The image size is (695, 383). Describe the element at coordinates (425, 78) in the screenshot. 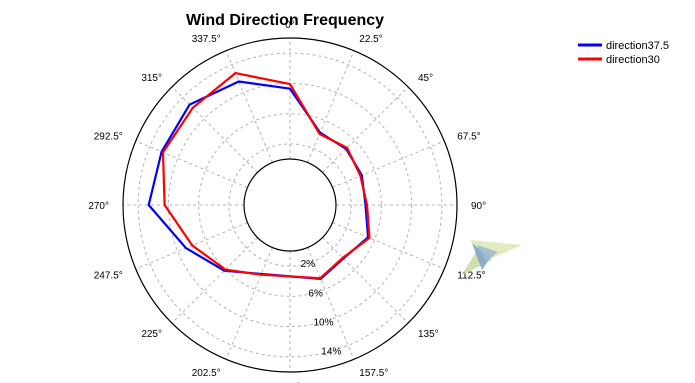

I see `direction-label: 45°` at that location.